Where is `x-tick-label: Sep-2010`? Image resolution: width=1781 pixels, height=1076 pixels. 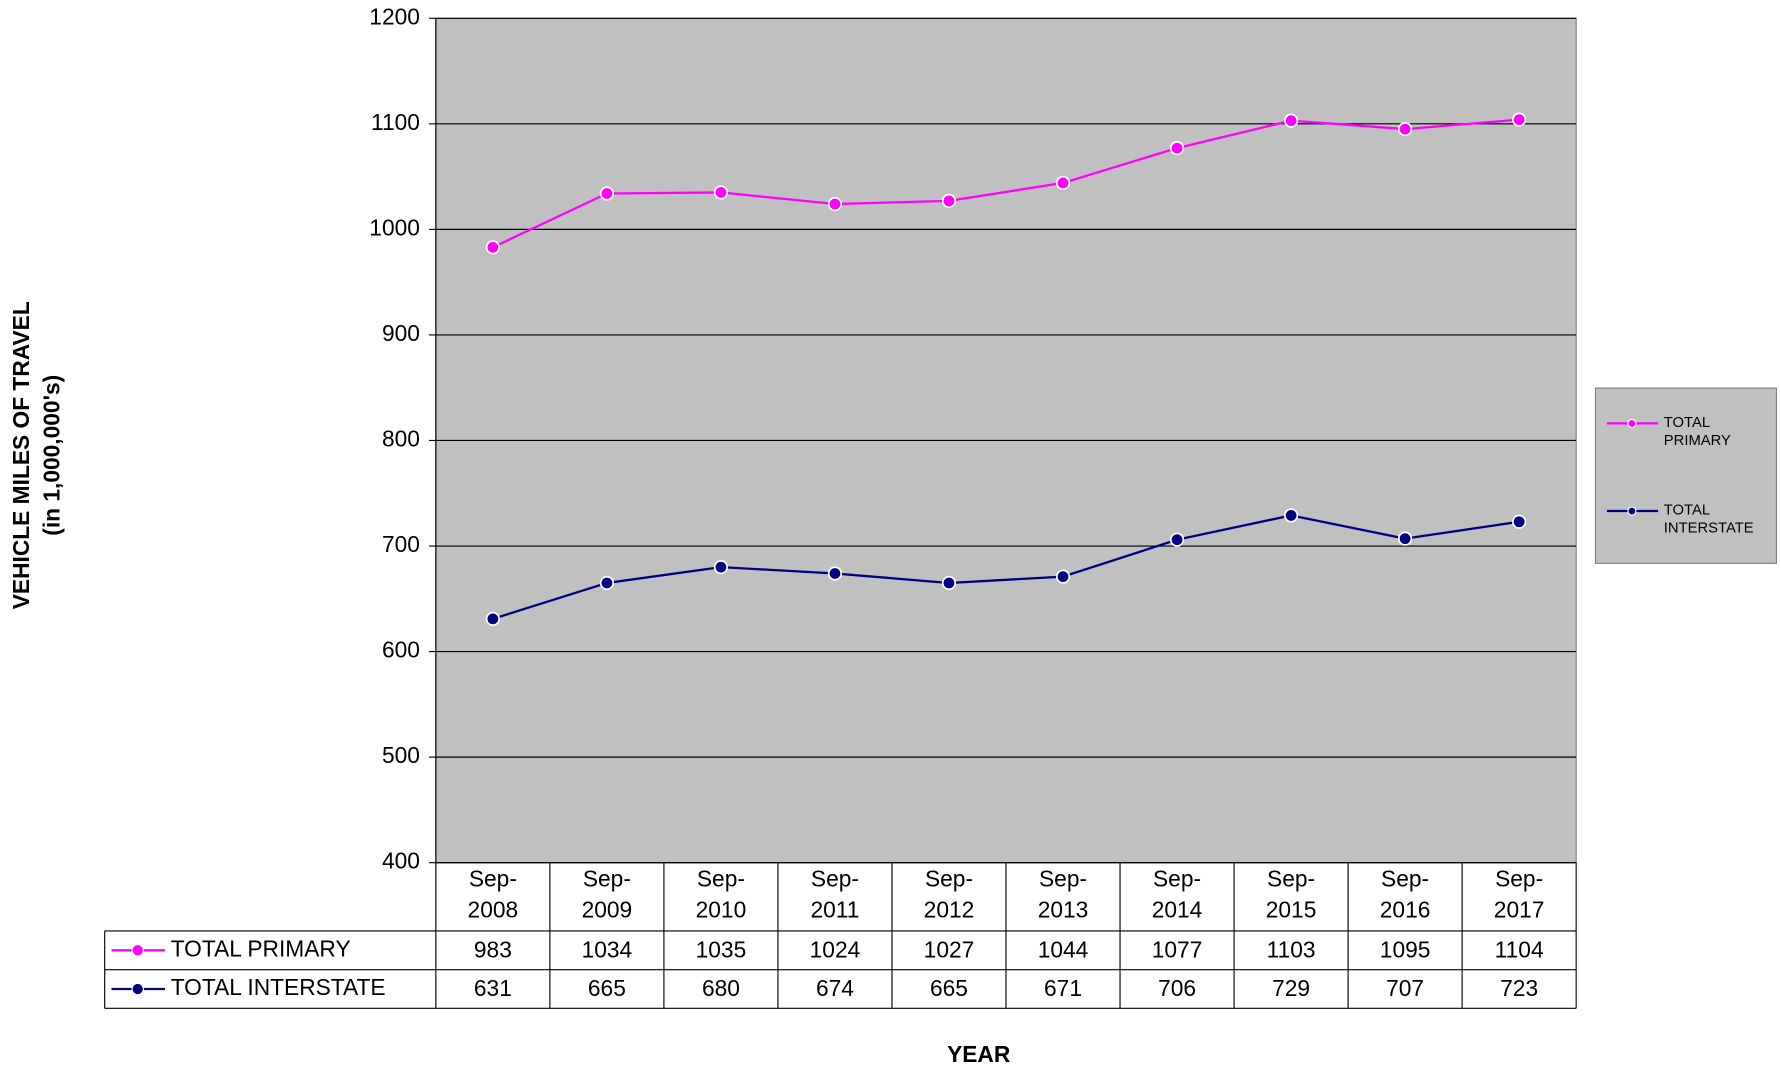
x-tick-label: Sep-2010 is located at coordinates (721, 895).